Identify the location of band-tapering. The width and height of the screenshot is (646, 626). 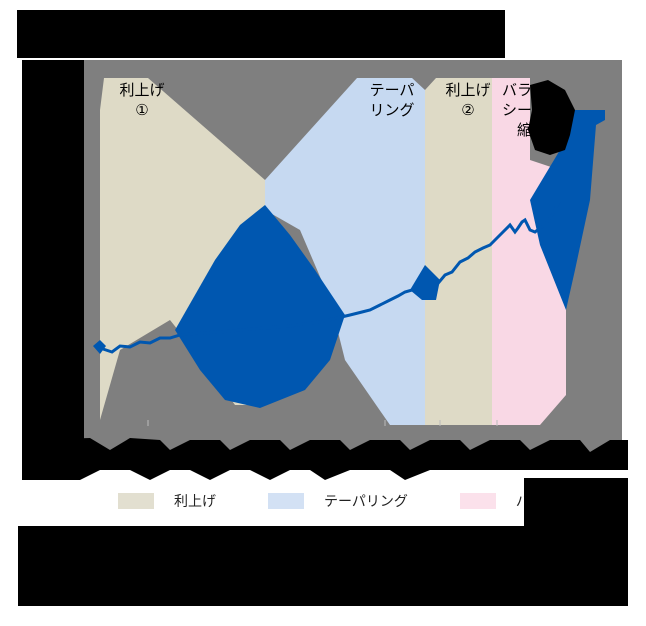
(345, 251).